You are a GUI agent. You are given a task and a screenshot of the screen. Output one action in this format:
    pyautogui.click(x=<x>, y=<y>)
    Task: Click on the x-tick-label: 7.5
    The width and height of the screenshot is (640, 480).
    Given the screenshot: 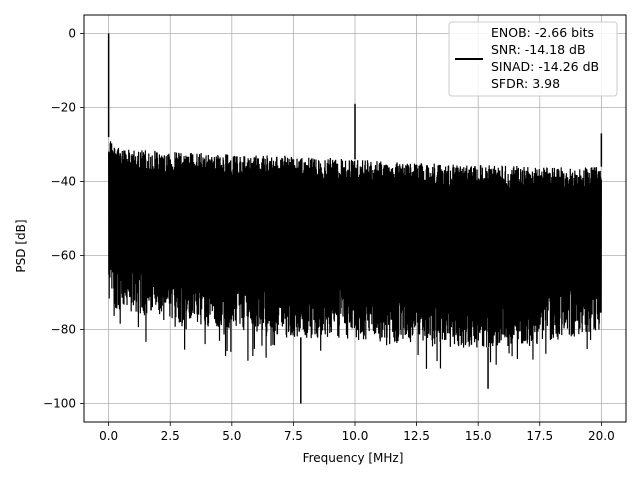 What is the action you would take?
    pyautogui.click(x=293, y=436)
    